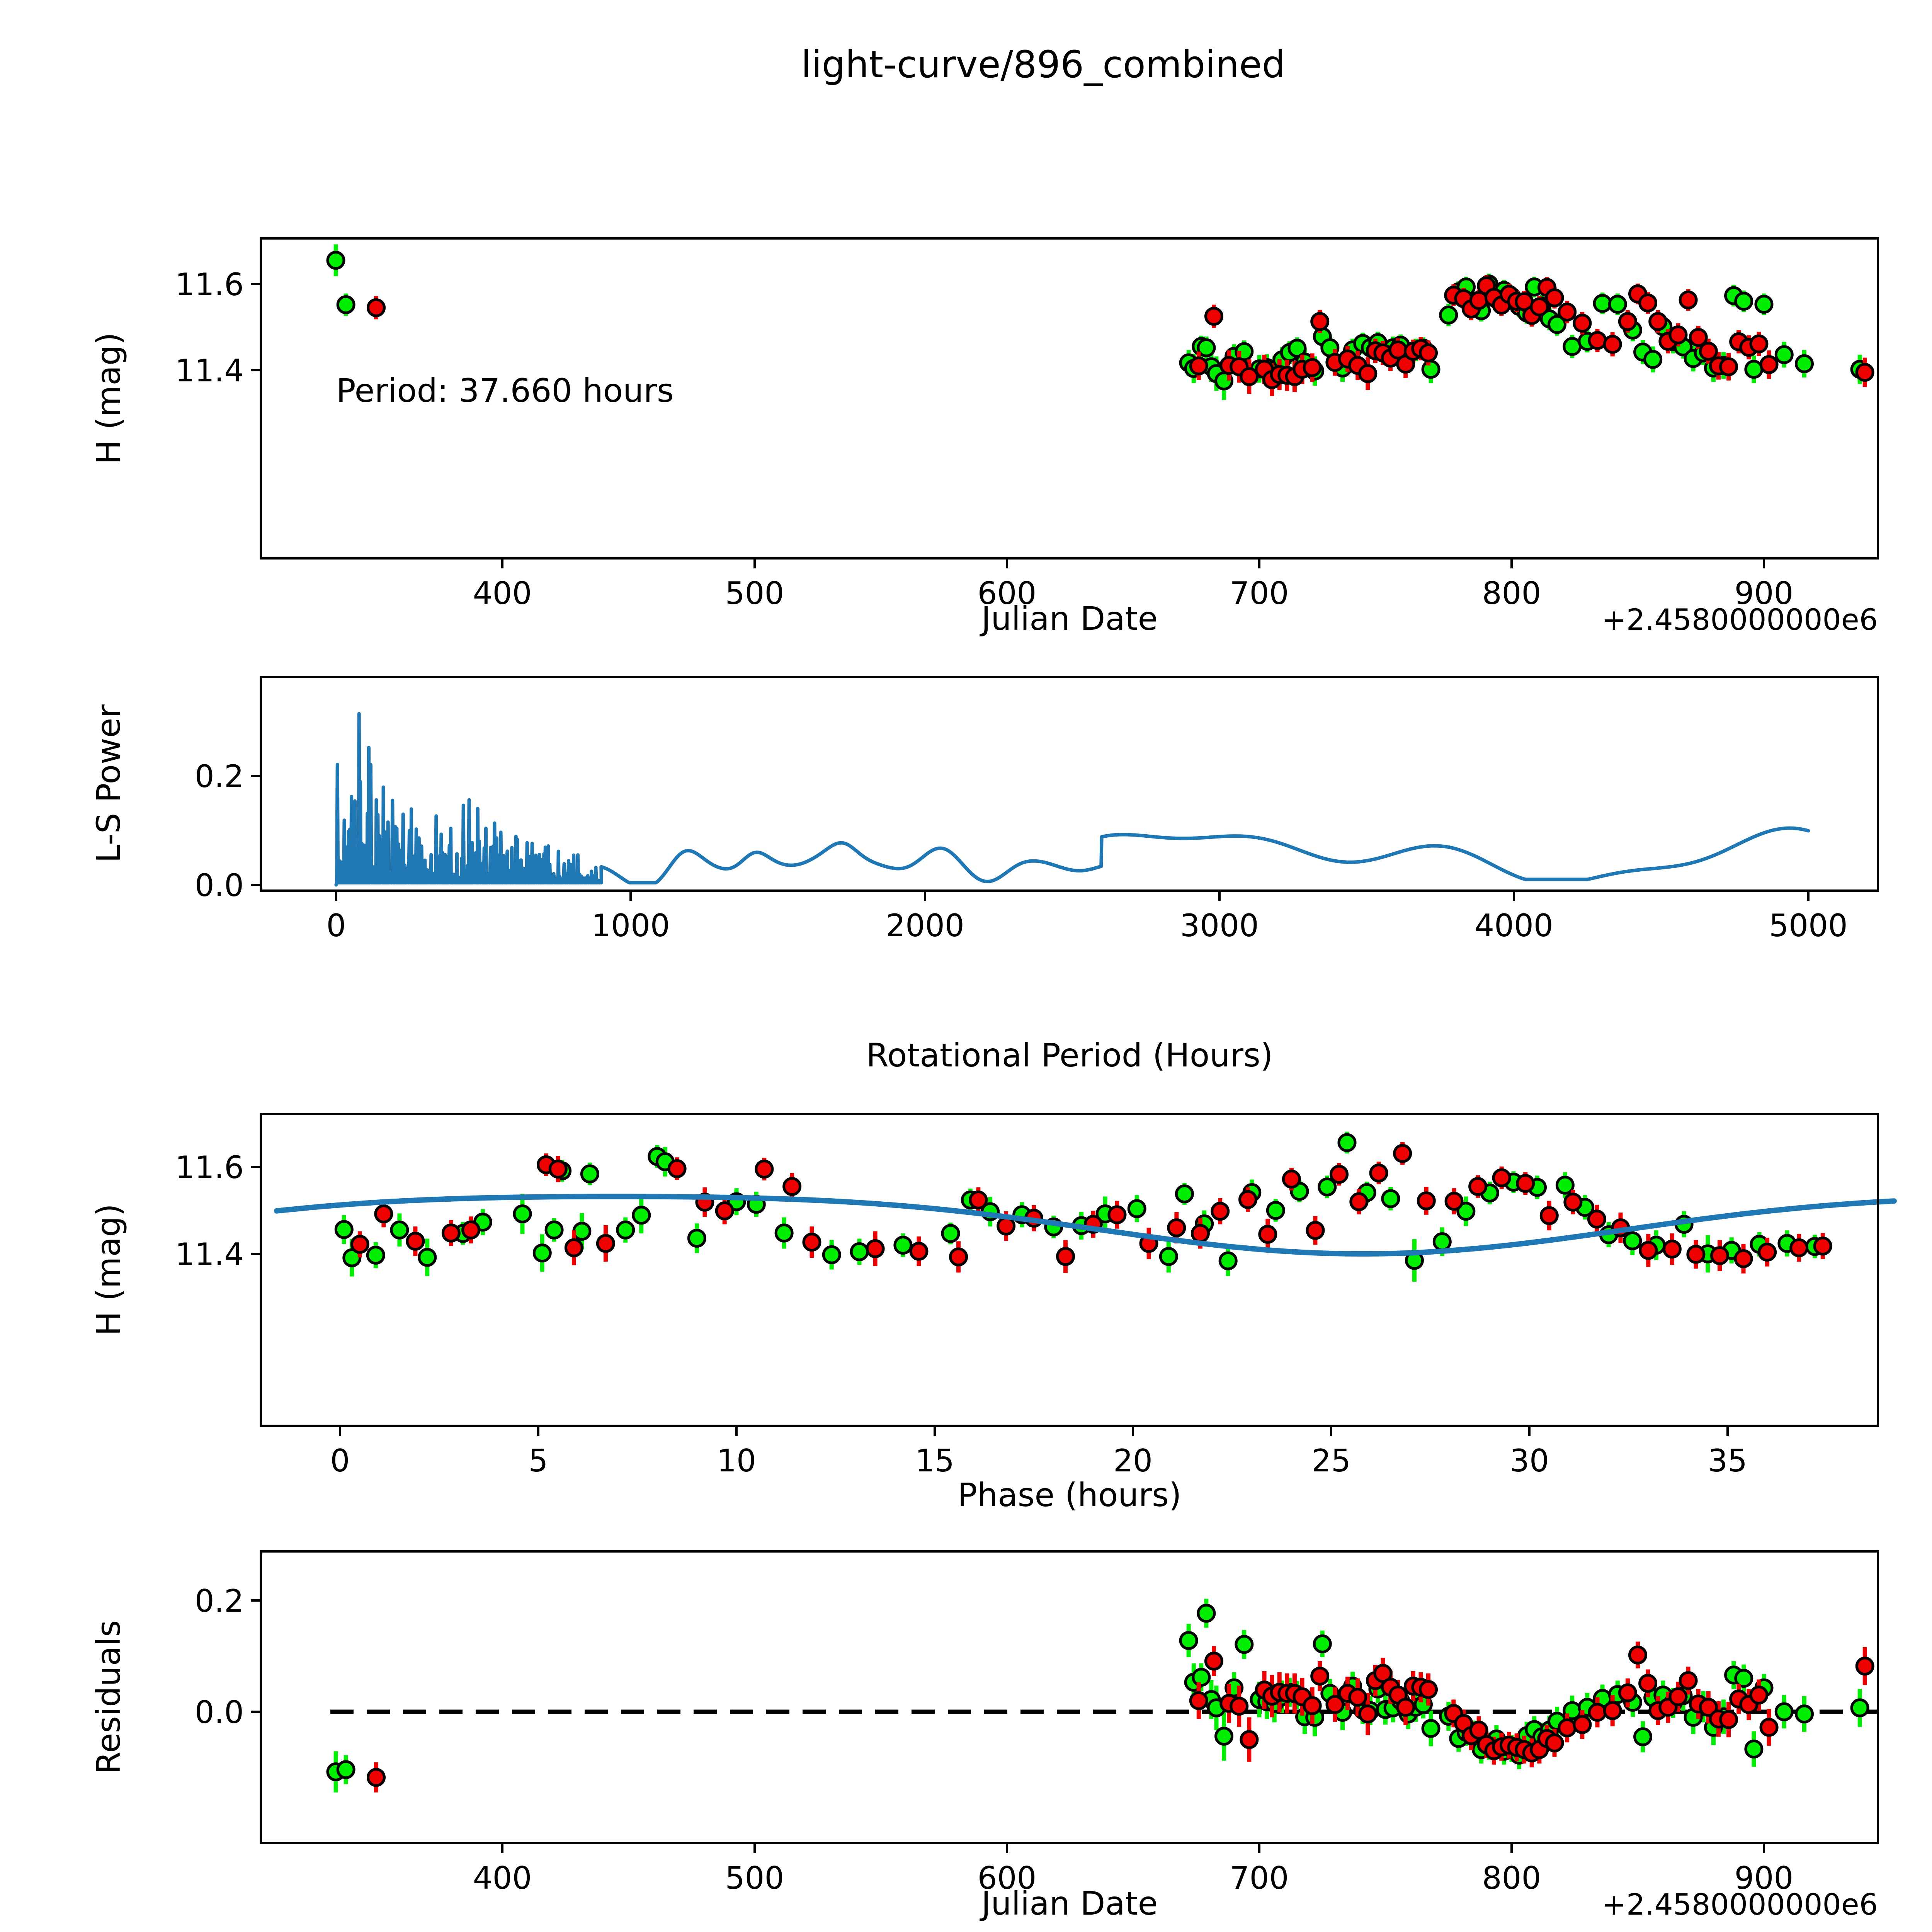 The image size is (1932, 1932). Describe the element at coordinates (1260, 593) in the screenshot. I see `x-tick-label: 700` at that location.